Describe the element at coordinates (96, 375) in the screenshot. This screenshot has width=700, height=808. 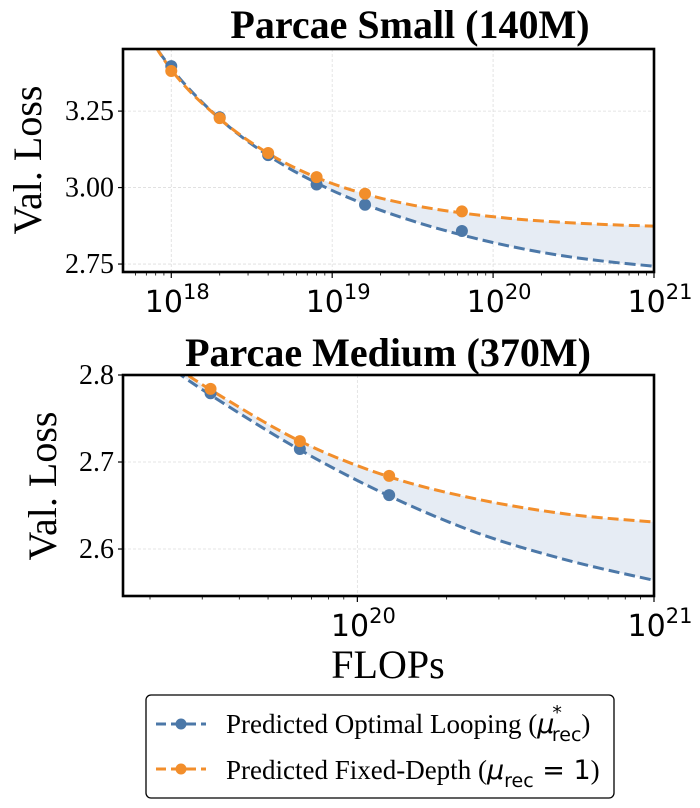
I see `y-tick-label: 2.8` at that location.